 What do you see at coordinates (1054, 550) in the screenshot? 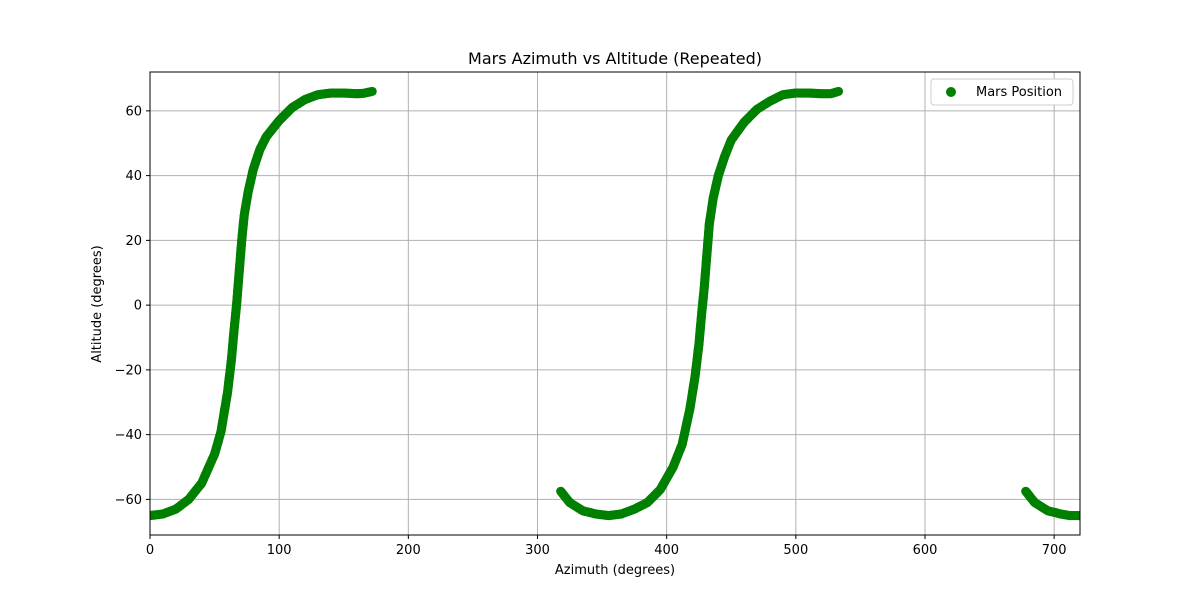
I see `x-tick-label: 700` at bounding box center [1054, 550].